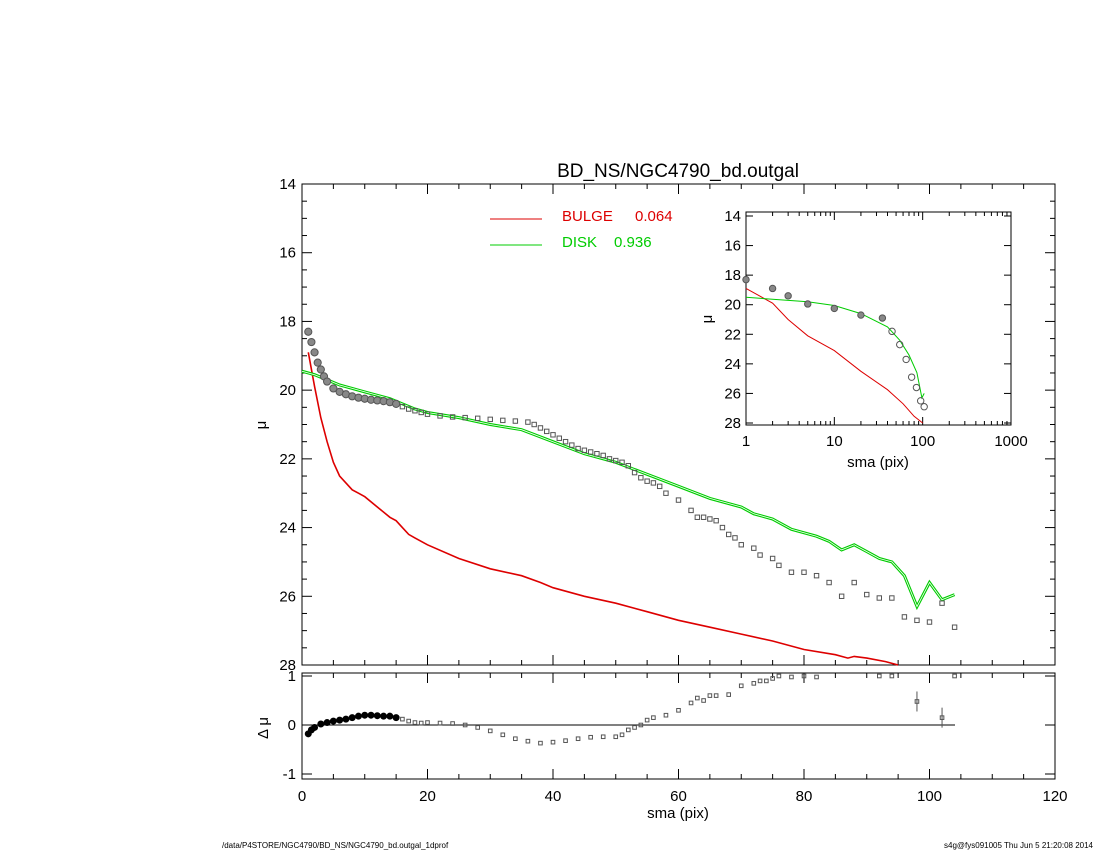  I want to click on inset-log-panel: μ sma (pix) 14 16 18 20 22 24 26 28 1 10 100 1000, so click(863, 339).